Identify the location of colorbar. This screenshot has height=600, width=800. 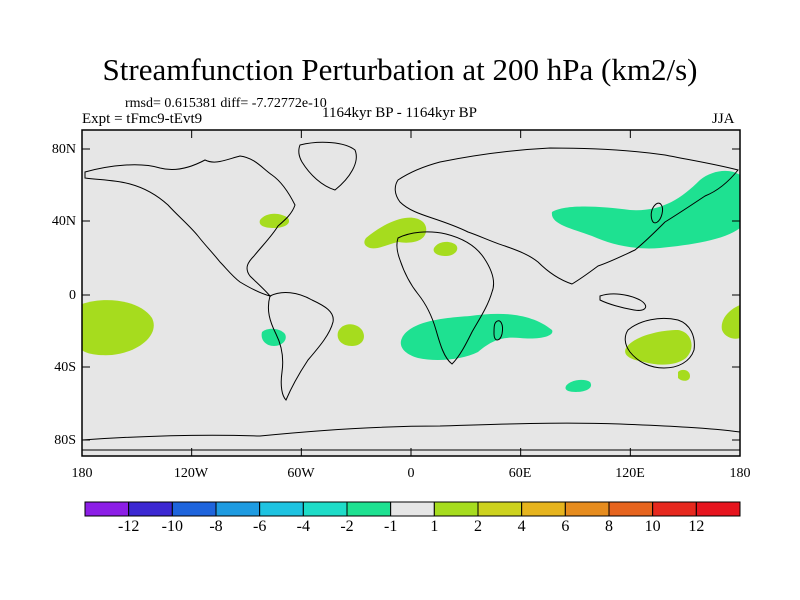
(412, 509).